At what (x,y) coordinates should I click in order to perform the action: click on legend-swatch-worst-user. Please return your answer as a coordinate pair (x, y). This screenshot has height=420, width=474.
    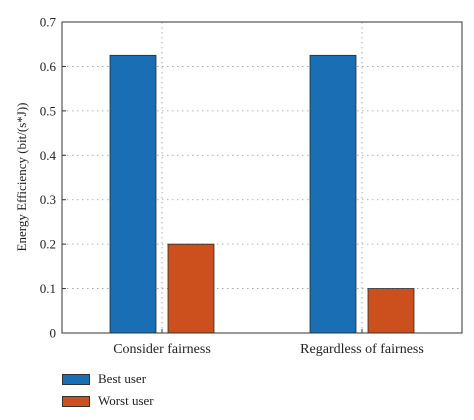
    Looking at the image, I should click on (76, 401).